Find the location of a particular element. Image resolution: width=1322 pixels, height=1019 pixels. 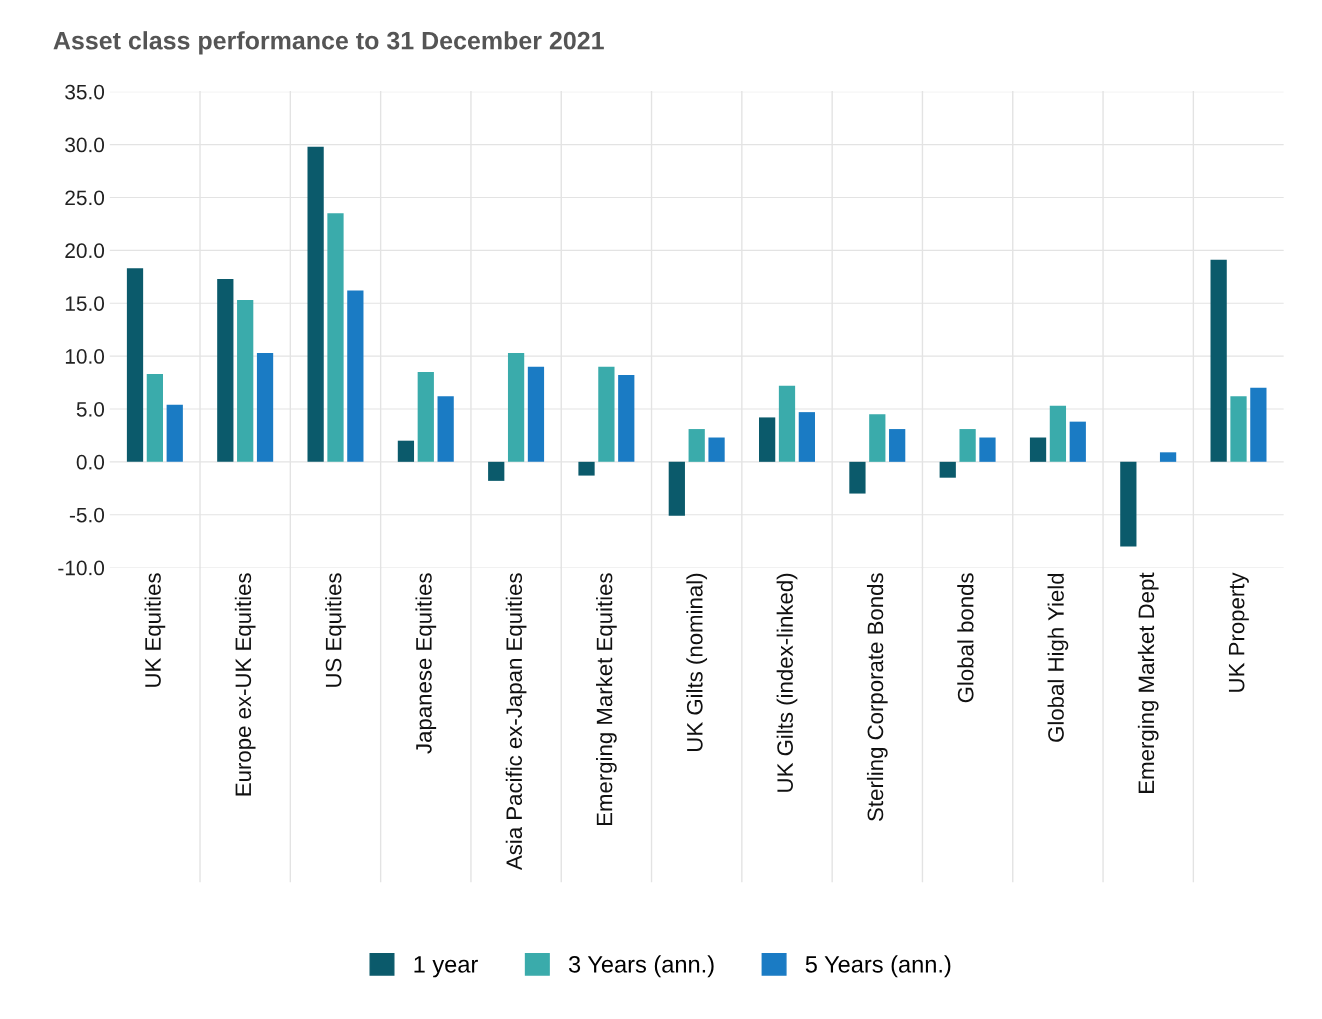

x-tick-label: Emerging Market Dept is located at coordinates (1148, 682).